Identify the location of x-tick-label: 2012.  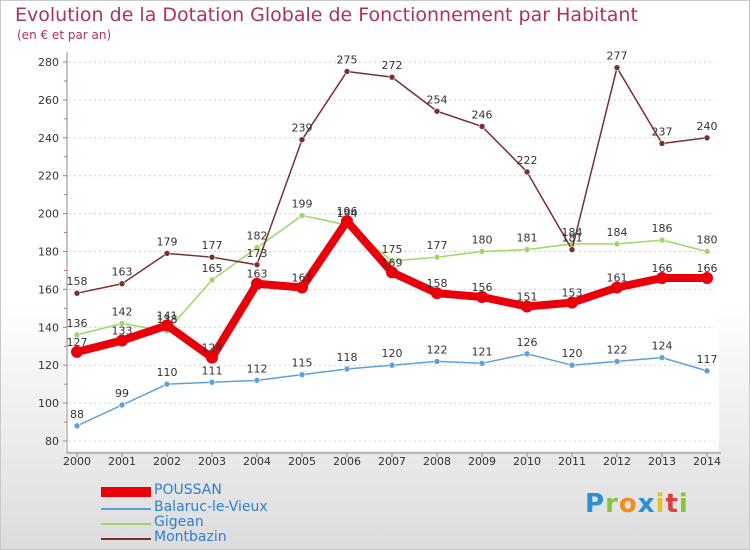
(617, 461).